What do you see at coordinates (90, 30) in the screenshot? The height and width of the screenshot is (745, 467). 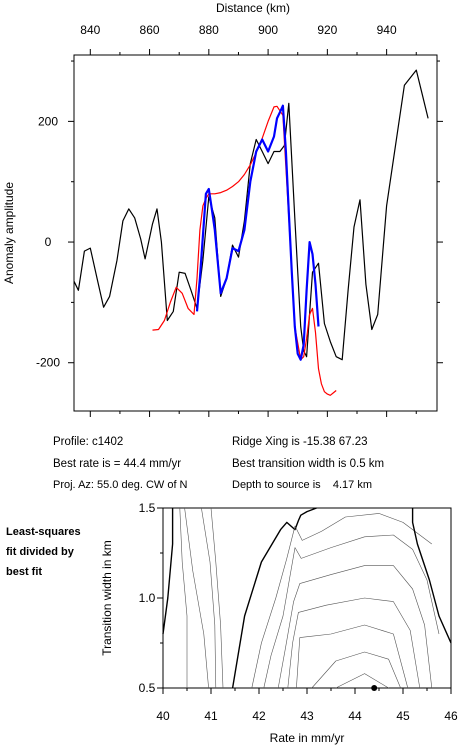 I see `x-tick-label: 840` at bounding box center [90, 30].